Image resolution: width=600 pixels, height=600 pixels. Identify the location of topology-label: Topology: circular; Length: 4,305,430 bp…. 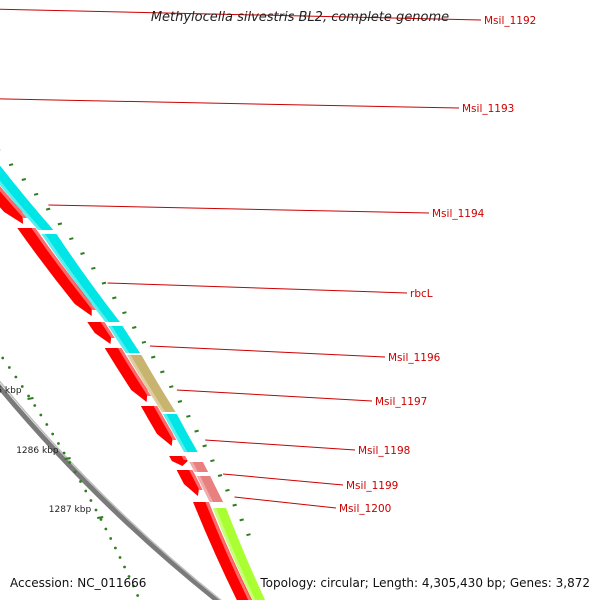
(425, 583).